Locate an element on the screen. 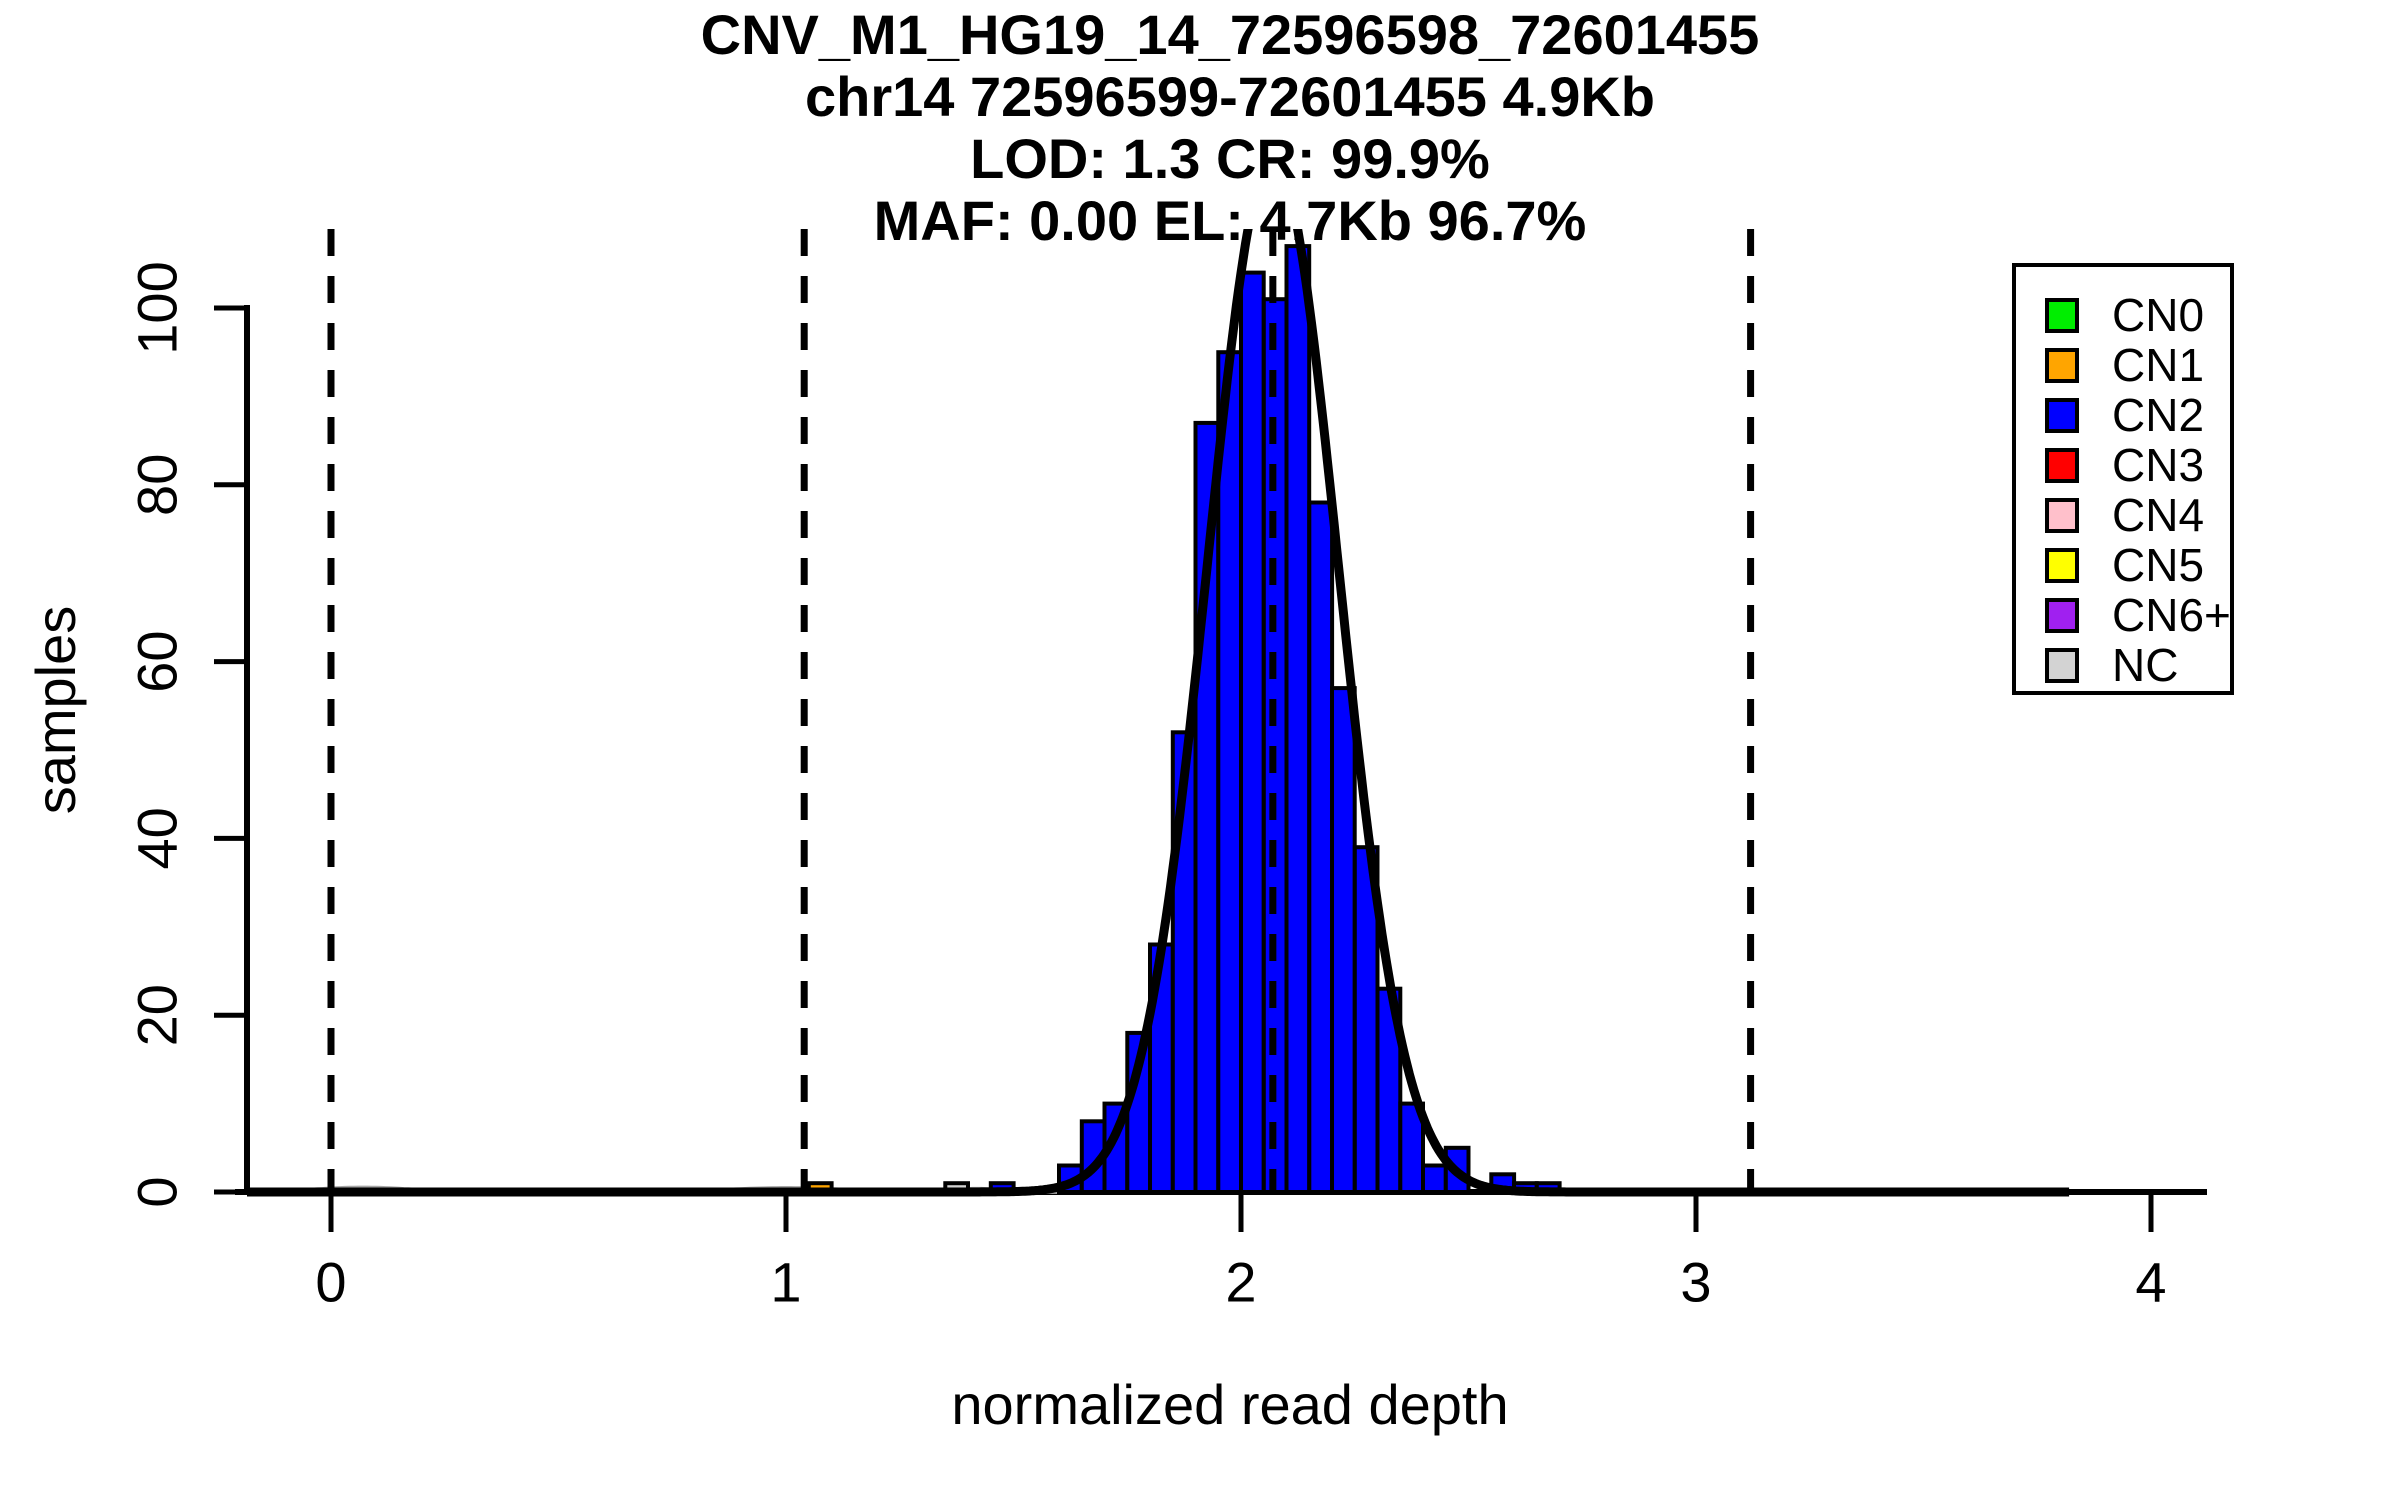  legend-swatch-cn5 is located at coordinates (2062, 565).